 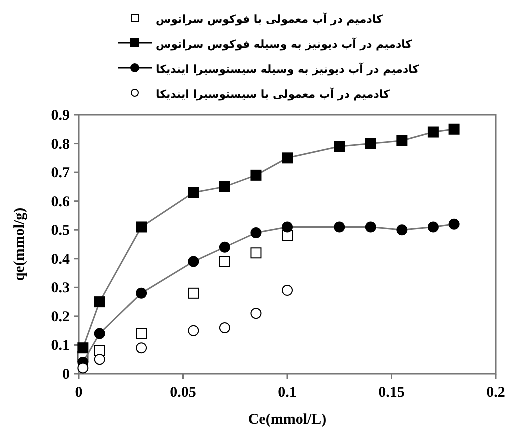 I want to click on legend-label: کادمیم در آب معمولی با فوکوس سراتوس, so click(x=270, y=19).